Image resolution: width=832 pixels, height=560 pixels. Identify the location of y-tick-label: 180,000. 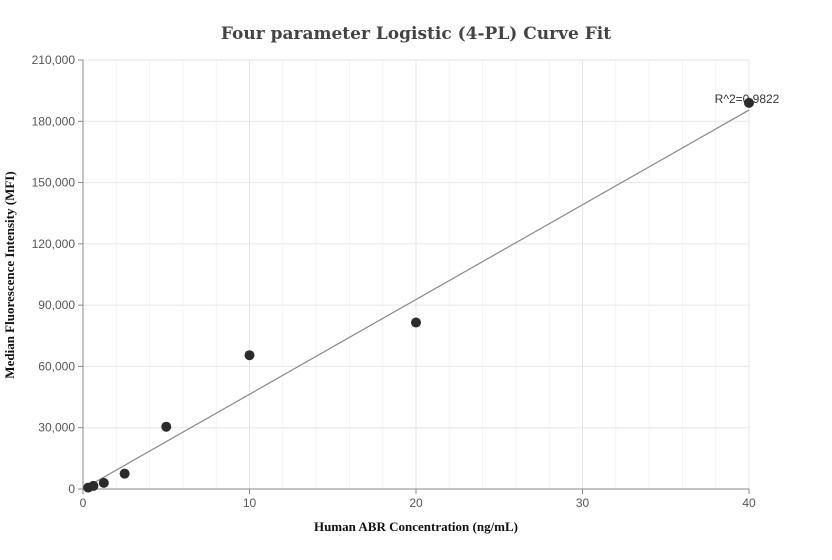
(54, 121).